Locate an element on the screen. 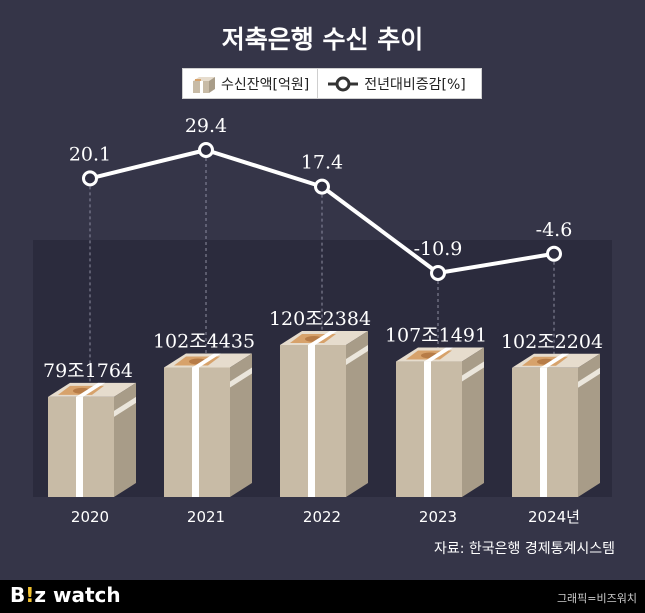 The height and width of the screenshot is (613, 645). bar-2020 is located at coordinates (92, 439).